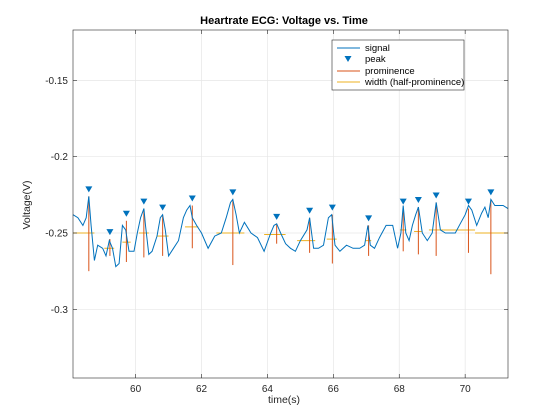  Describe the element at coordinates (400, 389) in the screenshot. I see `x-tick-label: 68` at that location.